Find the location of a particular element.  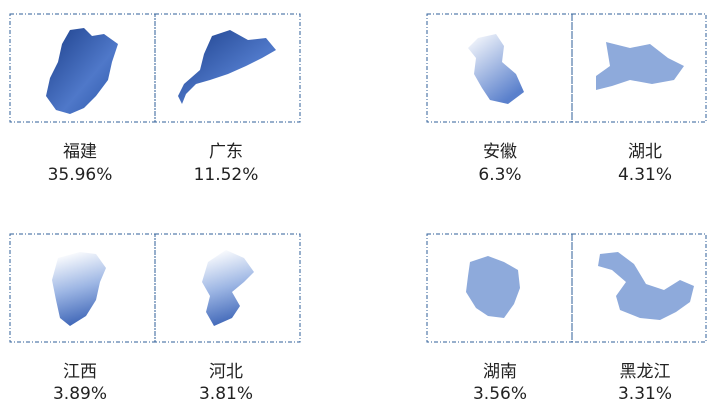

province-share: 3.31% is located at coordinates (645, 392).